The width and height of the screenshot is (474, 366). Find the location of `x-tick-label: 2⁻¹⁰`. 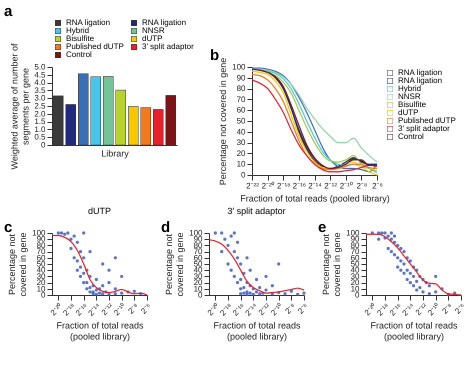

x-tick-label: 2⁻¹⁰ is located at coordinates (346, 186).